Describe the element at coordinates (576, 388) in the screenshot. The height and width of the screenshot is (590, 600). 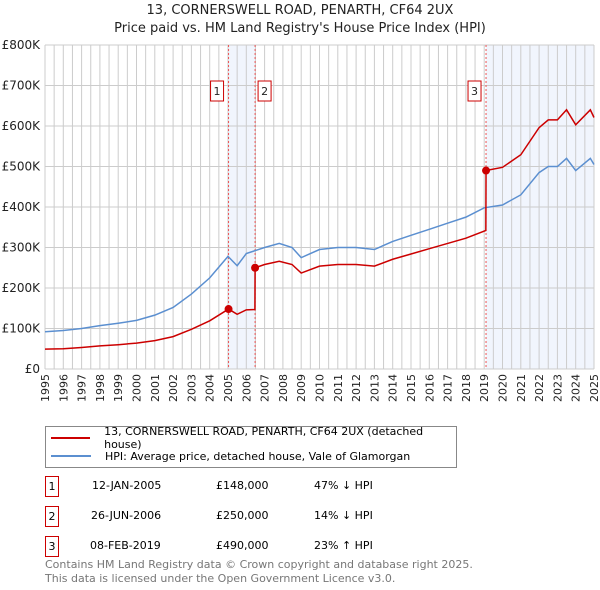
I see `x-tick-label: 2024` at that location.